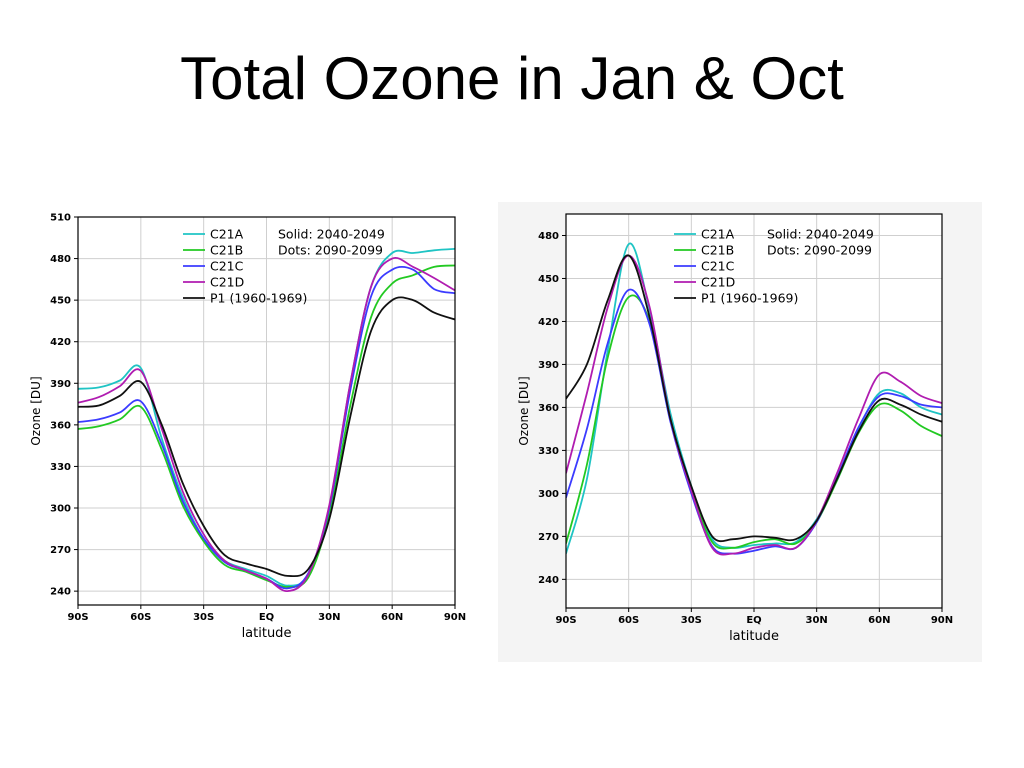  I want to click on chart1-series-line-p1, so click(754, 398).